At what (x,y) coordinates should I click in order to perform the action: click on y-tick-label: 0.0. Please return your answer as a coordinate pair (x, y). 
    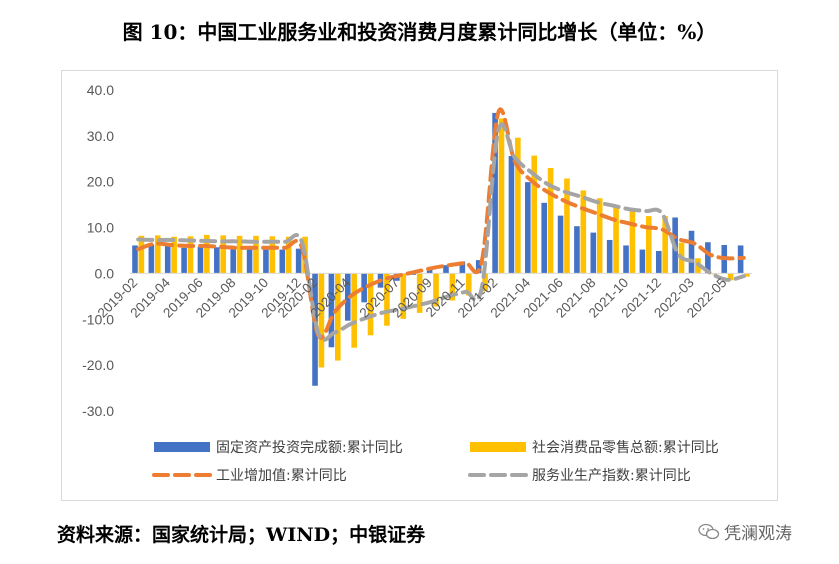
    Looking at the image, I should click on (105, 273).